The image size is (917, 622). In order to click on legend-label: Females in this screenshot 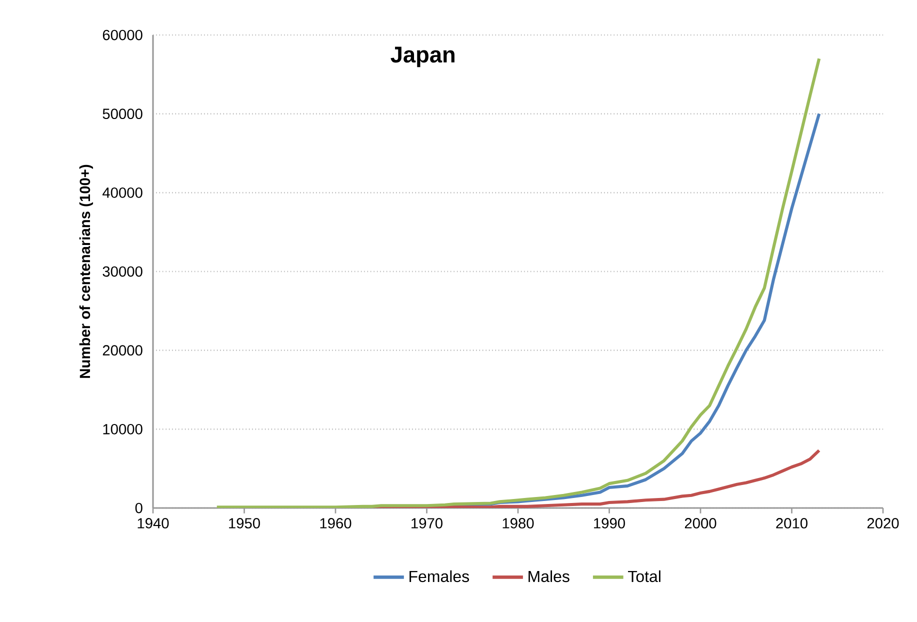, I will do `click(440, 576)`.